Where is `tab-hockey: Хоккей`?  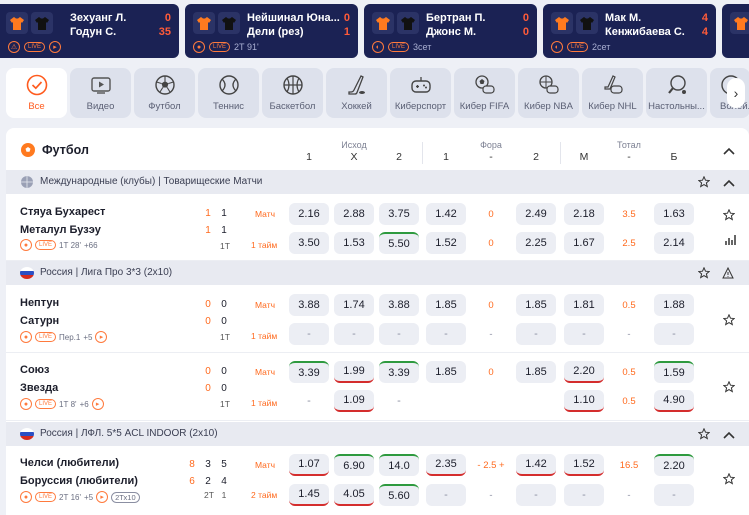 tab-hockey: Хоккей is located at coordinates (356, 93).